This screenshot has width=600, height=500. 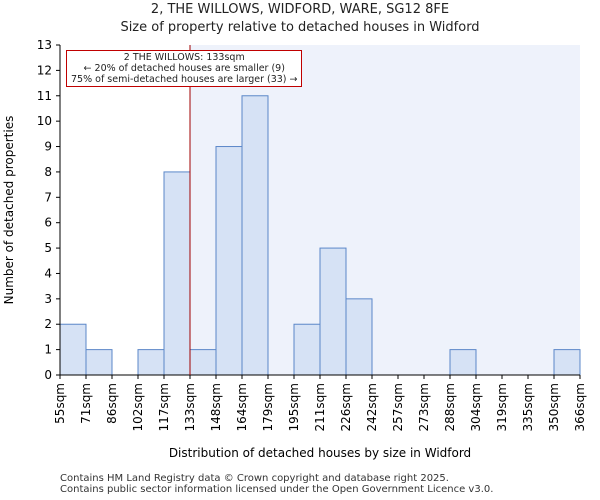 I want to click on y-tick-label: 11, so click(x=44, y=96).